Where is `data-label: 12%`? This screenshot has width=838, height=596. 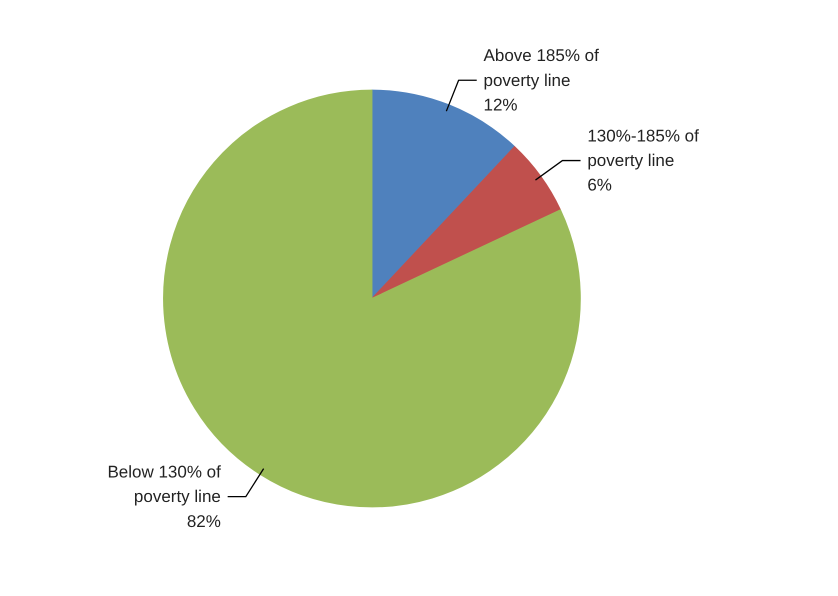 data-label: 12% is located at coordinates (501, 104).